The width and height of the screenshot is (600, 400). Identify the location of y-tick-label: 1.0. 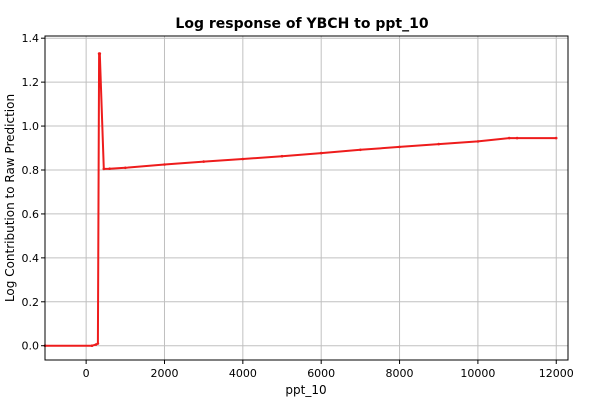
(31, 126).